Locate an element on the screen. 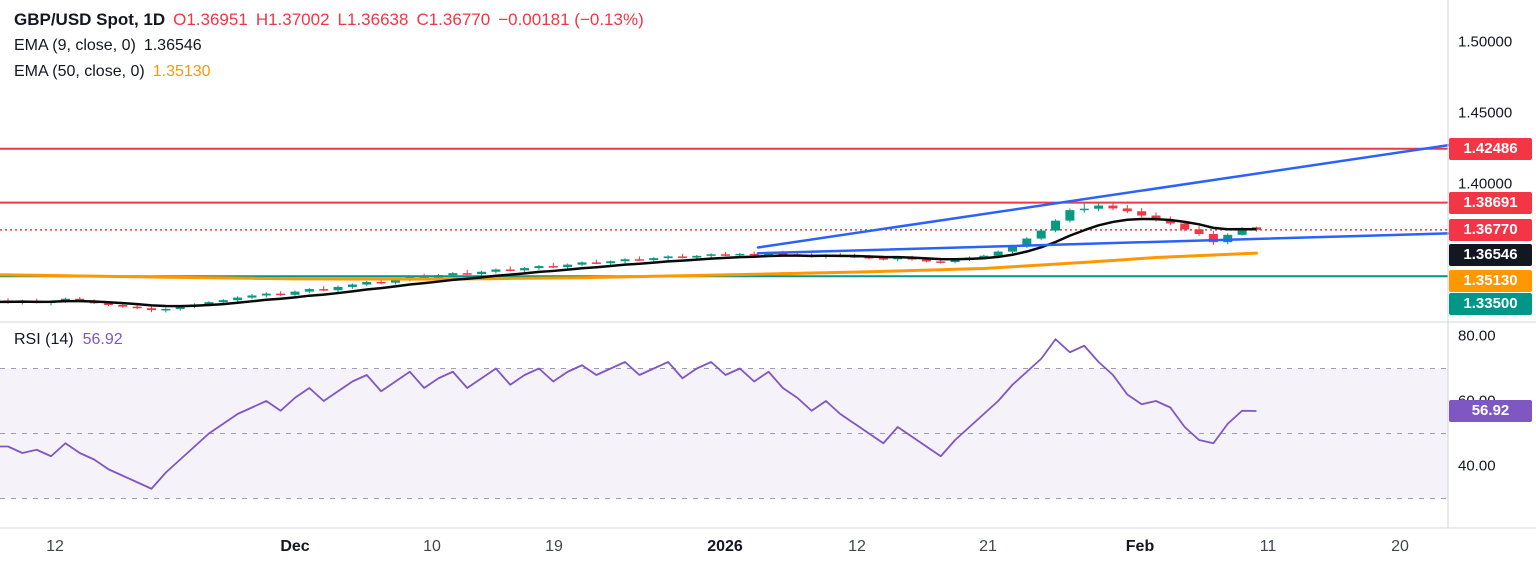 The image size is (1536, 564). rsi-value: 56.92 is located at coordinates (102, 339).